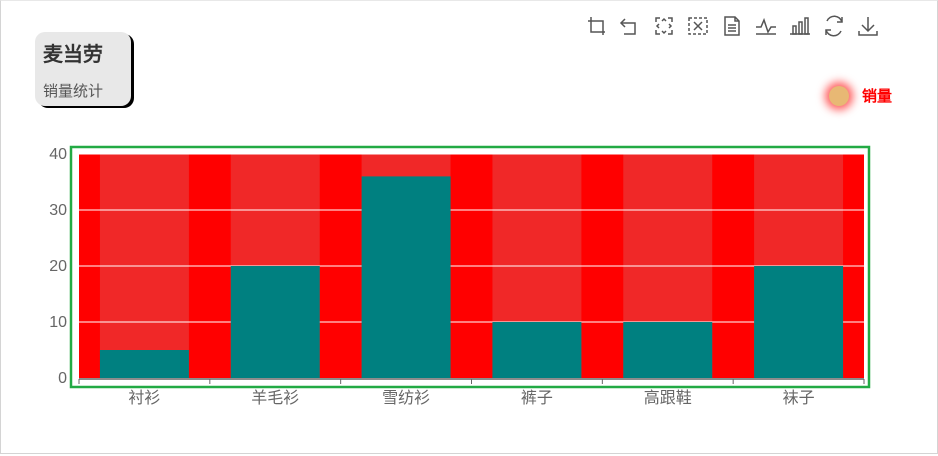 This screenshot has width=938, height=456. I want to click on y-tick-label: 40, so click(58, 154).